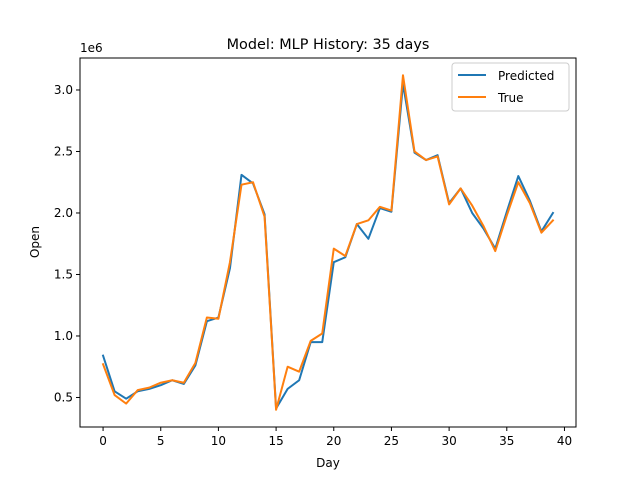 The width and height of the screenshot is (640, 480). Describe the element at coordinates (63, 213) in the screenshot. I see `y-tick-label: 2.0` at that location.